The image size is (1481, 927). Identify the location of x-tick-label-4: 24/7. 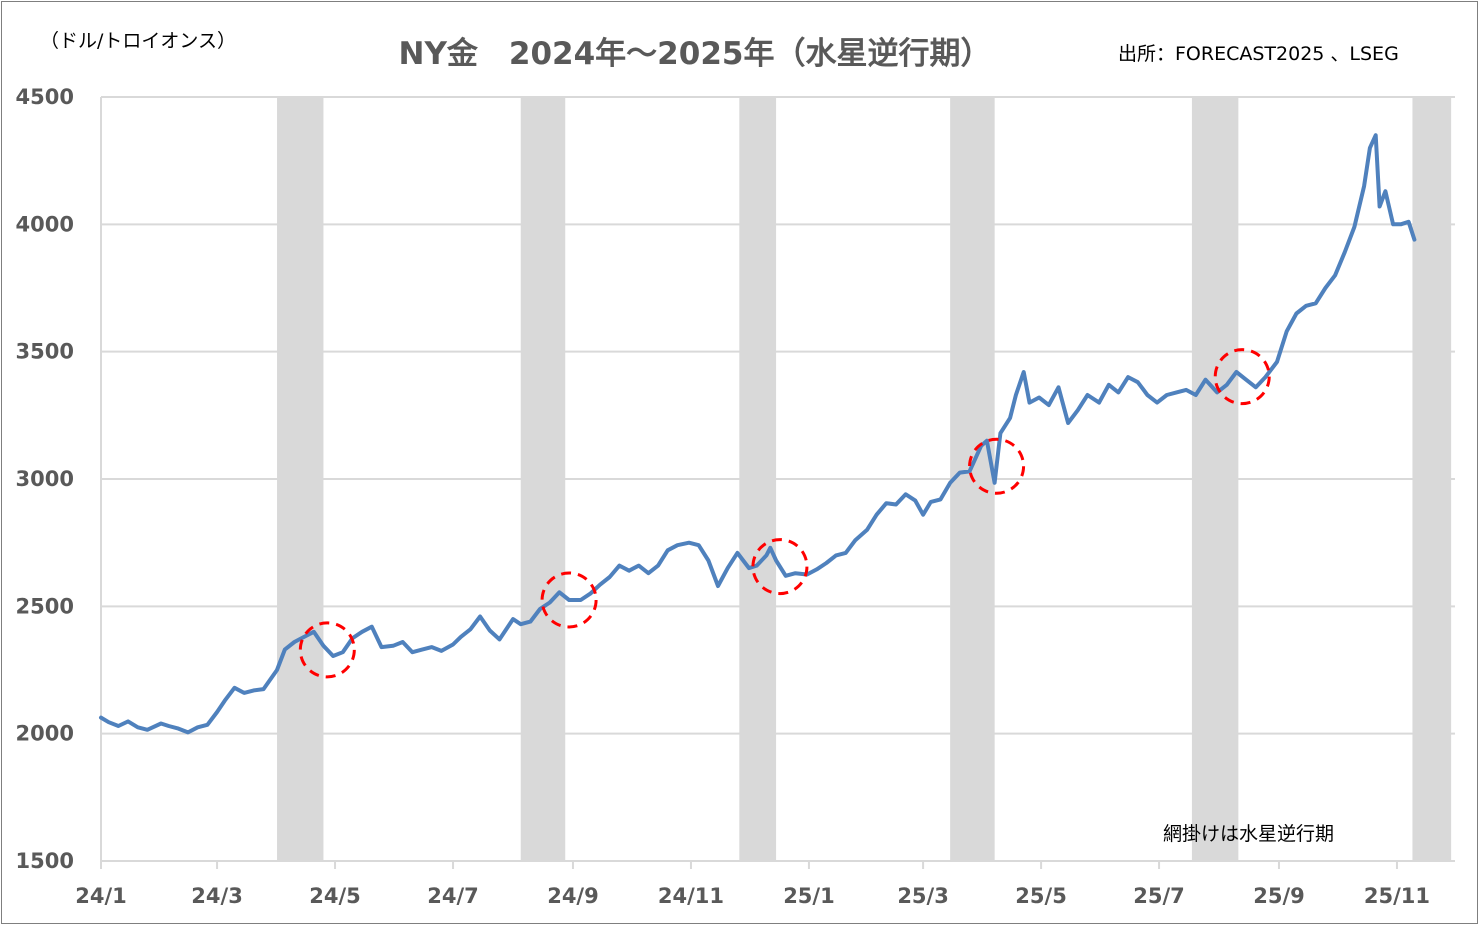
(453, 896).